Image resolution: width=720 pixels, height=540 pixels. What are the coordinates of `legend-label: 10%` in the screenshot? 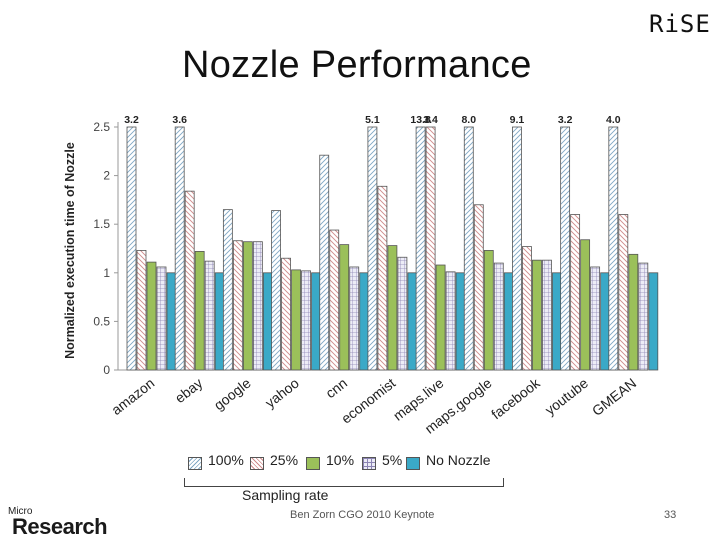 It's located at (340, 460).